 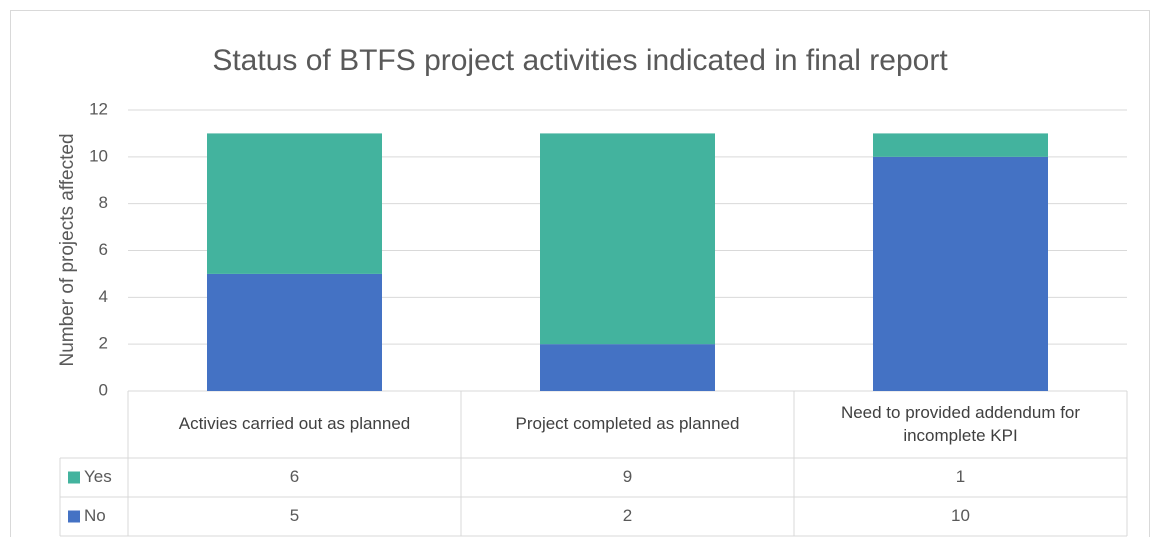 I want to click on y-tick-label: 6, so click(x=103, y=249).